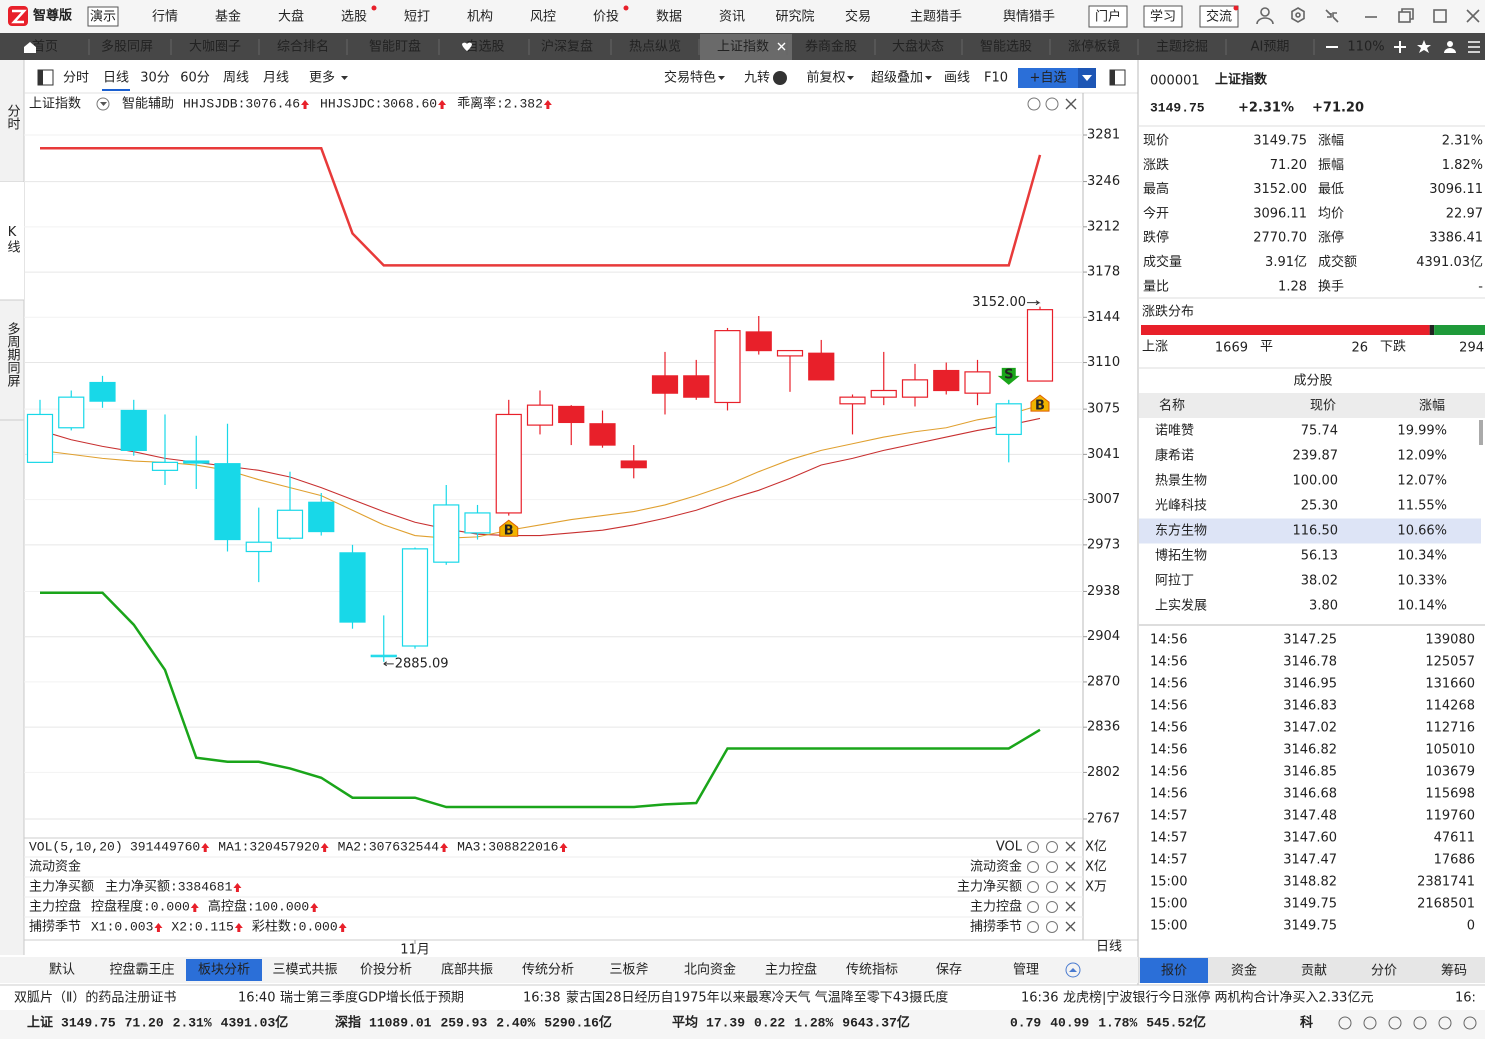 The width and height of the screenshot is (1485, 1039). I want to click on news-text: 双胍片（Ⅱ）的药品注册证书, so click(95, 998).